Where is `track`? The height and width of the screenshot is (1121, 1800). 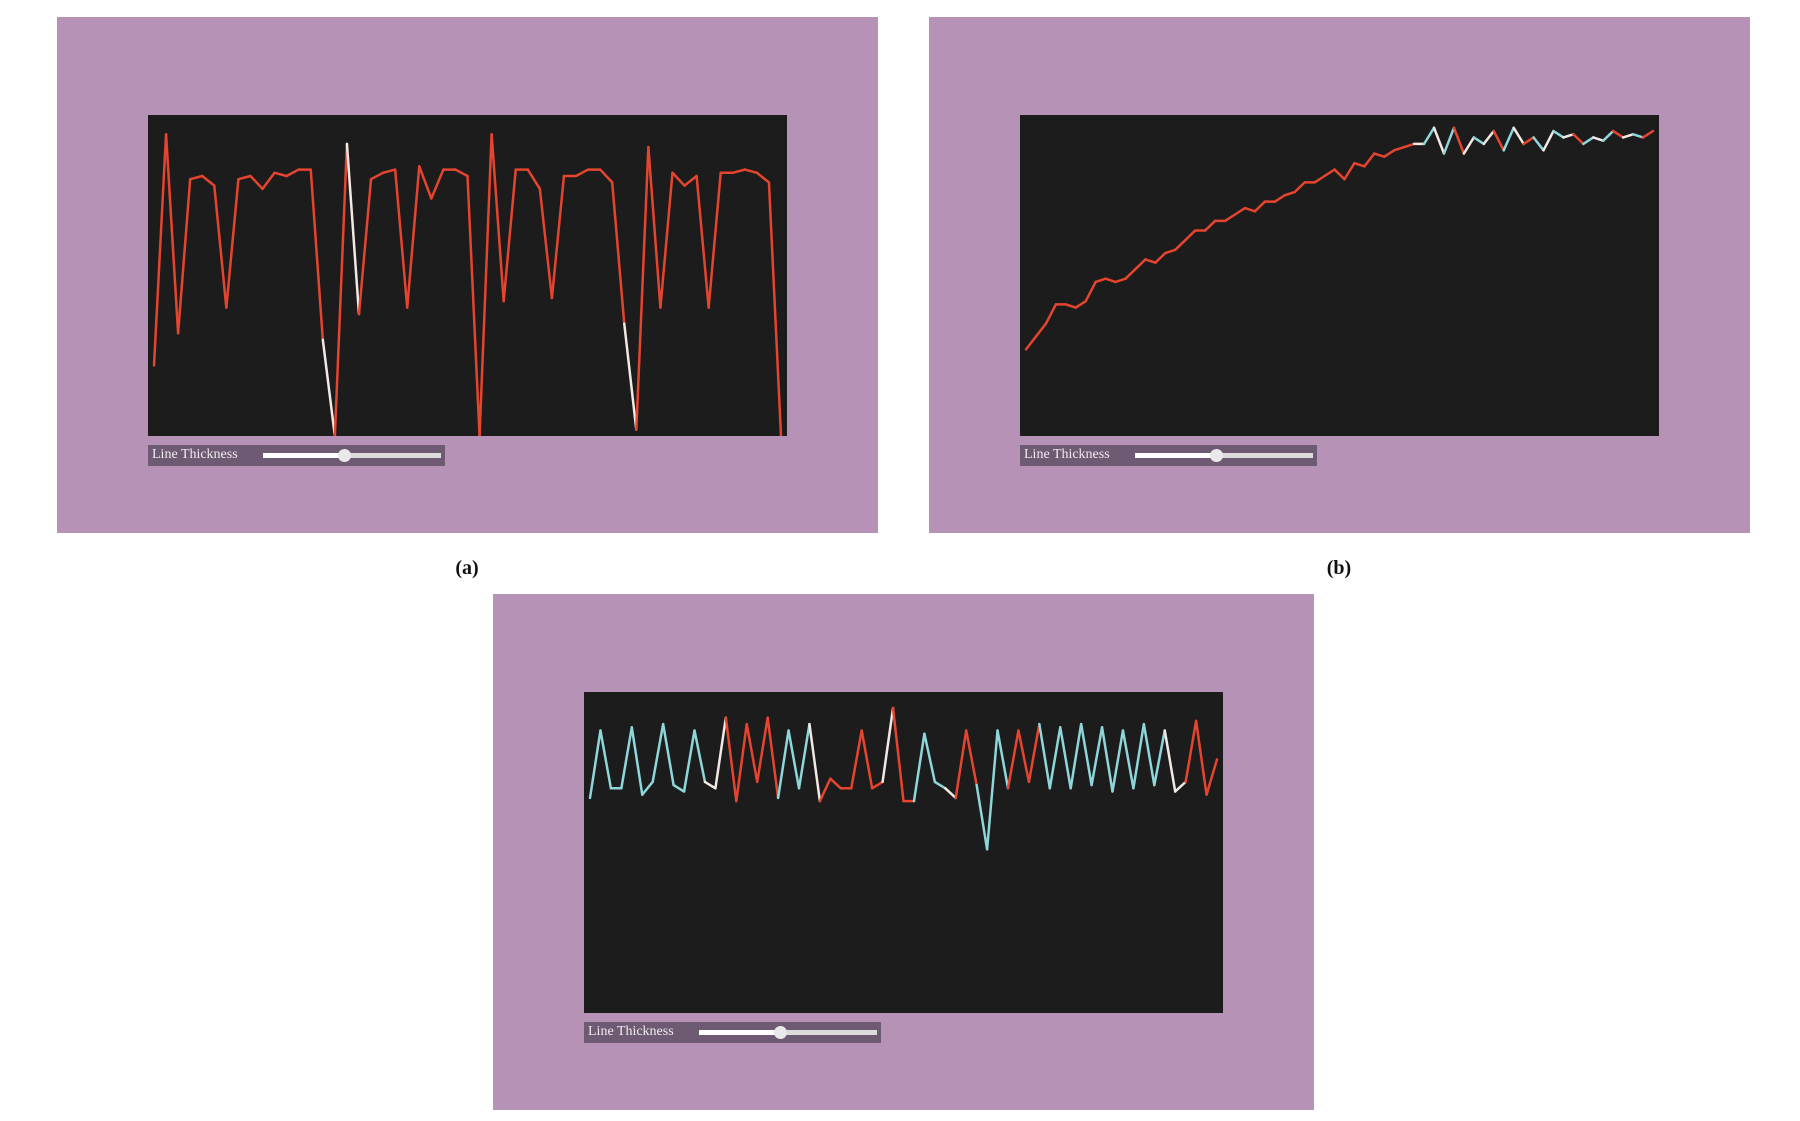 track is located at coordinates (1224, 455).